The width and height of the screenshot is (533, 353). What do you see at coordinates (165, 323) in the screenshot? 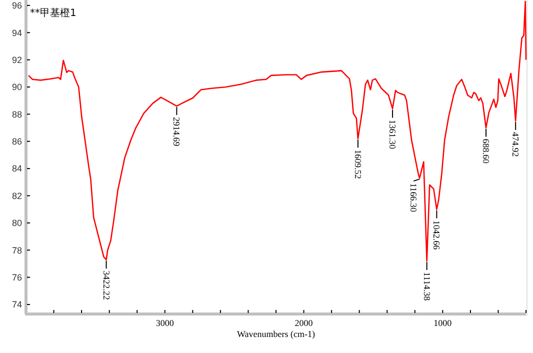
I see `x-tick-label: 3000` at bounding box center [165, 323].